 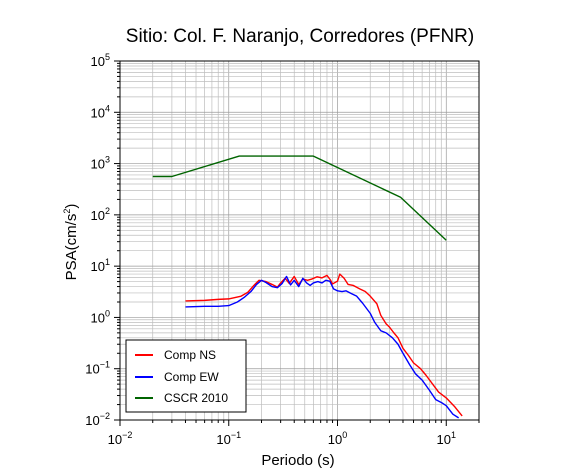 I want to click on legend-label-cscr: CSCR 2010, so click(x=196, y=398).